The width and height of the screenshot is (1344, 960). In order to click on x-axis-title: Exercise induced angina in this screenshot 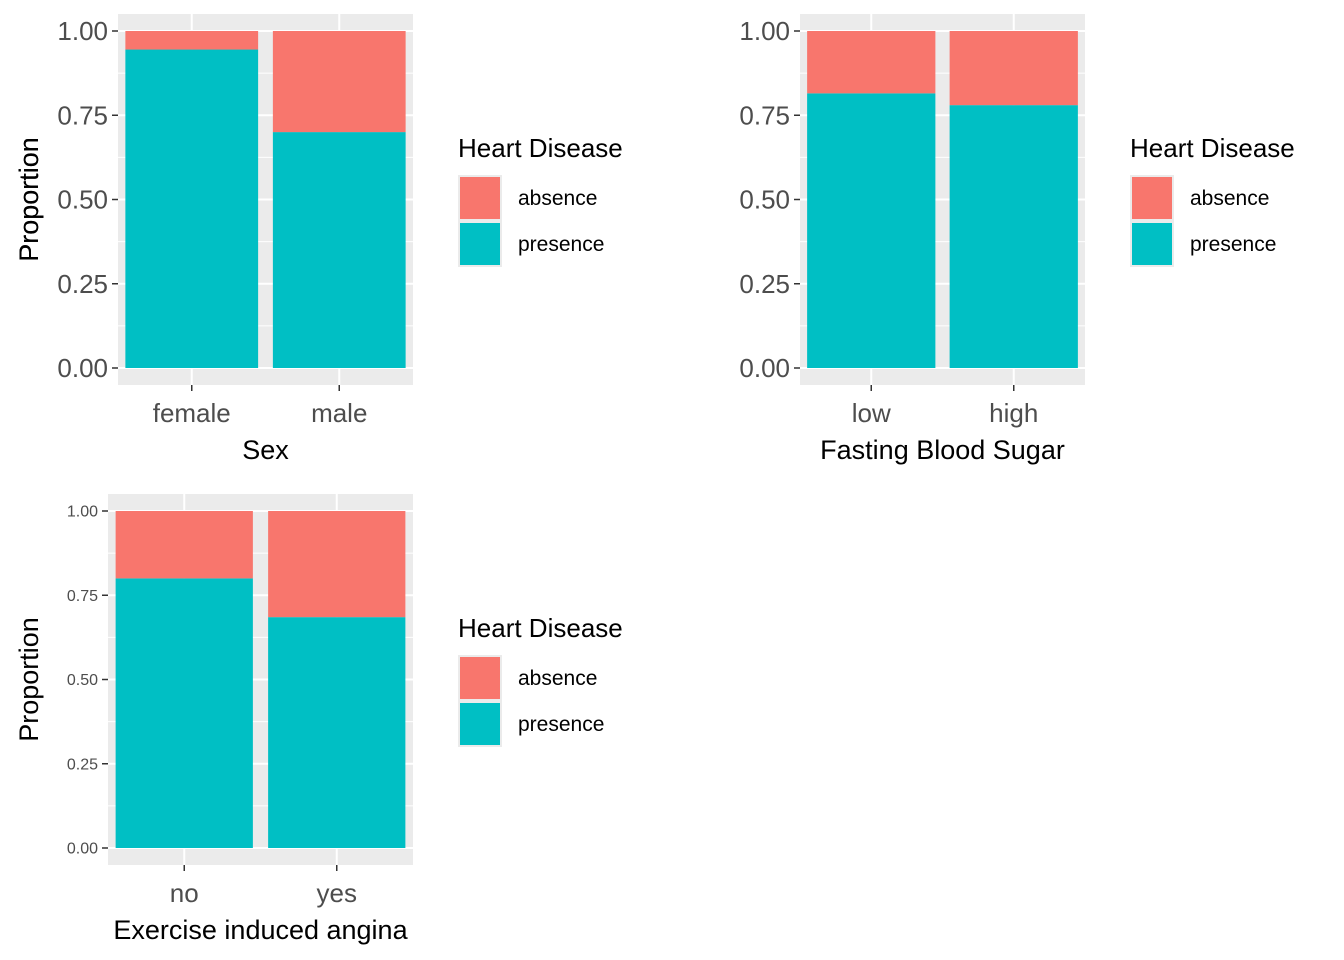, I will do `click(260, 930)`.